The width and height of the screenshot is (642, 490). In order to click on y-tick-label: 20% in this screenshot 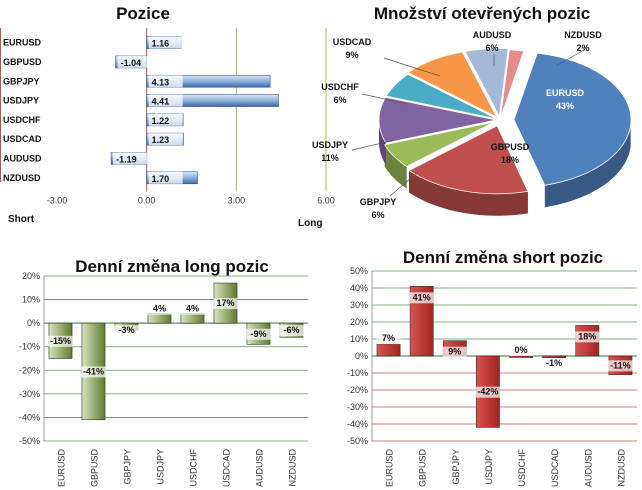, I will do `click(359, 322)`.